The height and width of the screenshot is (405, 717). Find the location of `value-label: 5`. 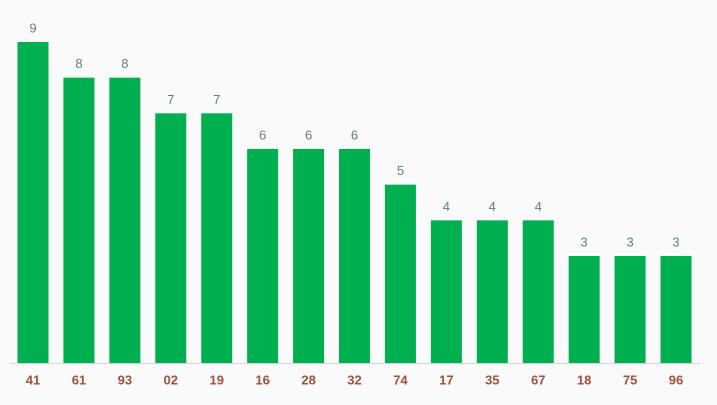

value-label: 5 is located at coordinates (400, 170).